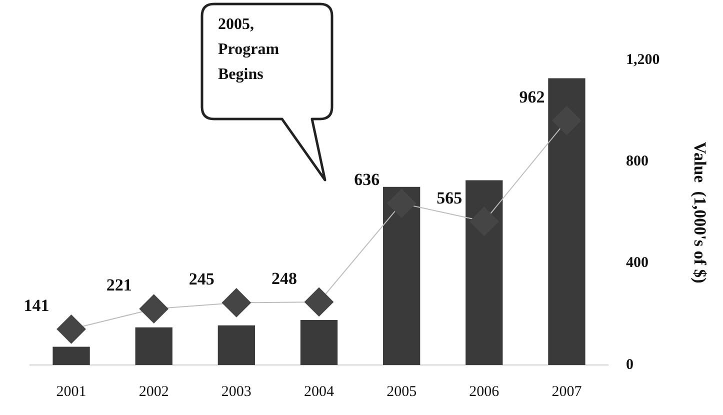 The image size is (723, 415). What do you see at coordinates (637, 162) in the screenshot?
I see `y-tick-label: 800` at bounding box center [637, 162].